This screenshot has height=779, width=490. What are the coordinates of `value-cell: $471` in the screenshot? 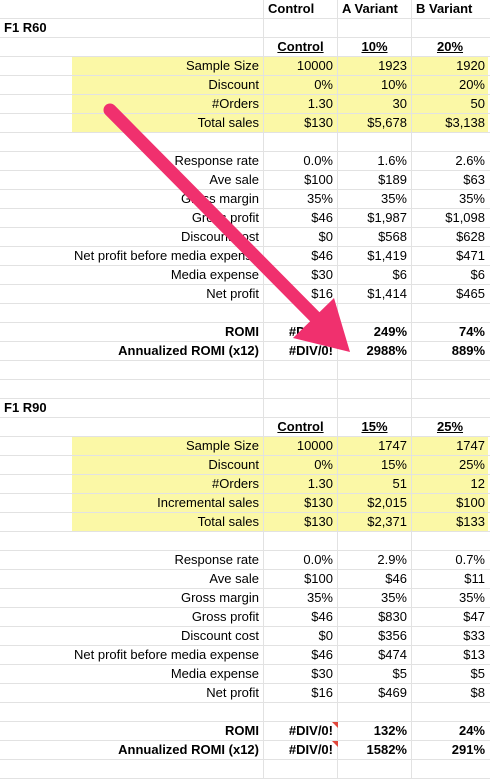 It's located at (470, 255).